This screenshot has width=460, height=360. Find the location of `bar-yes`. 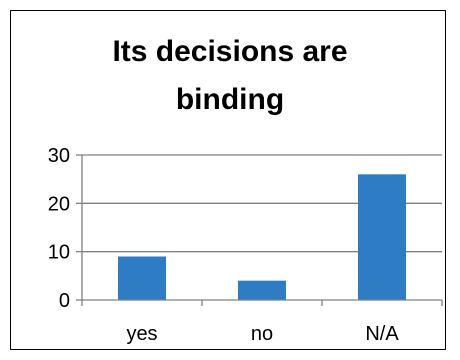

bar-yes is located at coordinates (142, 278).